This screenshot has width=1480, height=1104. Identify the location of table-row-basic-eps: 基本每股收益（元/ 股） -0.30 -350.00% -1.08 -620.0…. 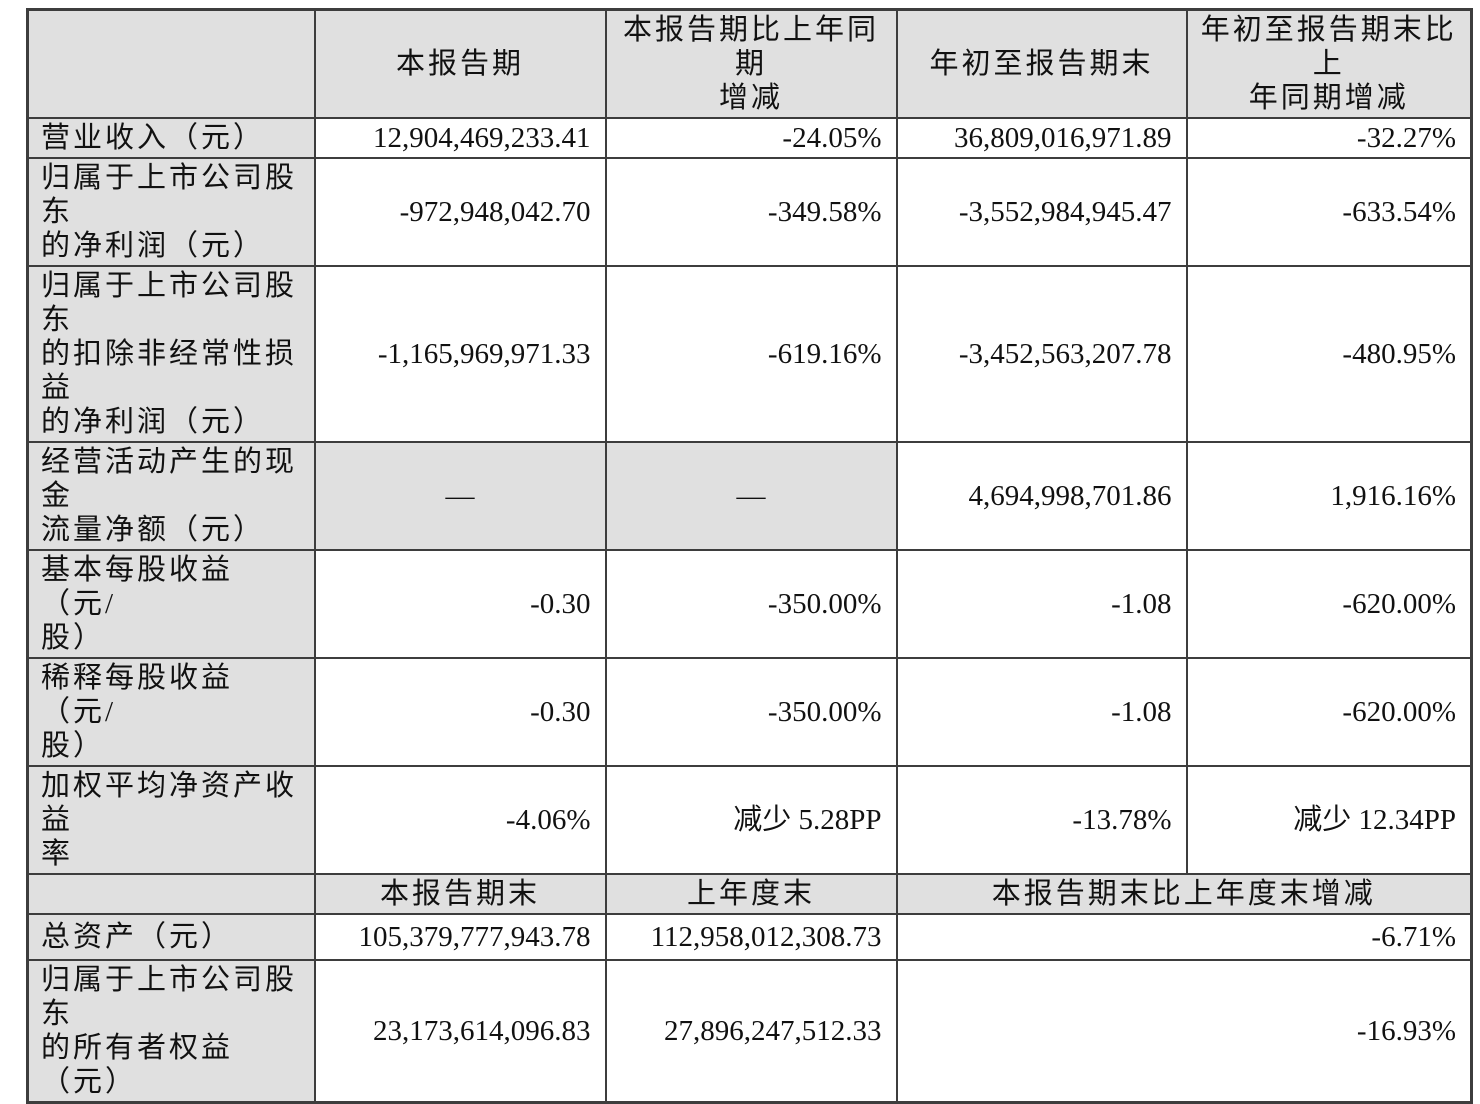
(749, 604).